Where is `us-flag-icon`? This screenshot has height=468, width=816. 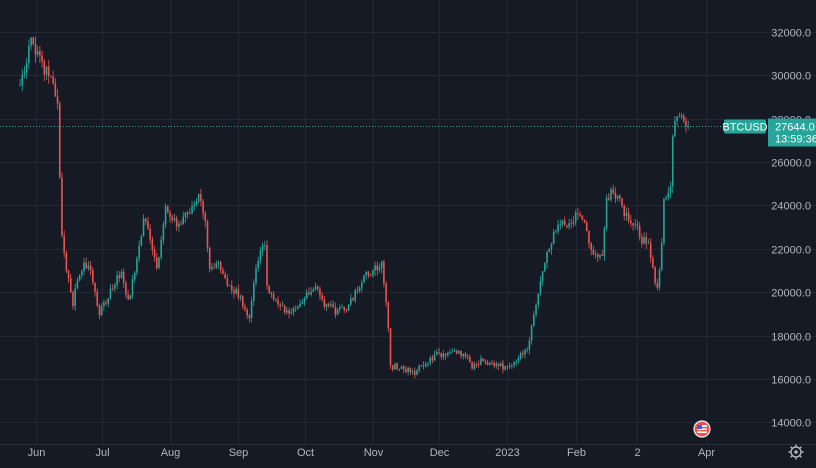
us-flag-icon is located at coordinates (702, 429).